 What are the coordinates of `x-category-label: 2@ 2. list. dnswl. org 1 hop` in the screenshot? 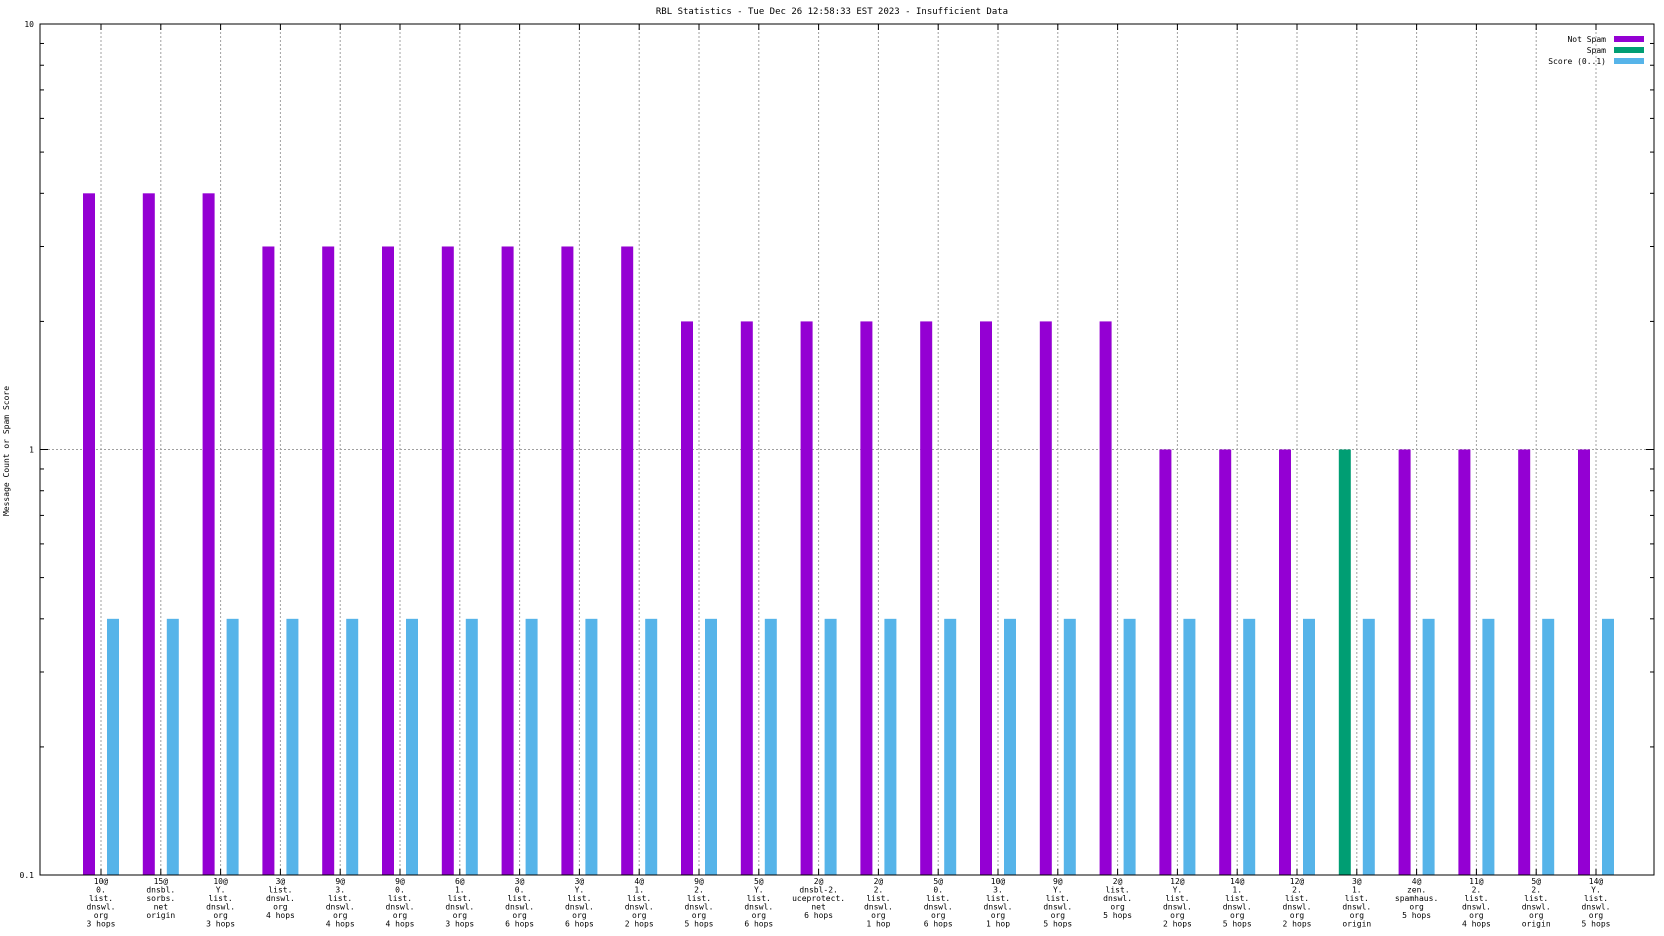 It's located at (878, 903).